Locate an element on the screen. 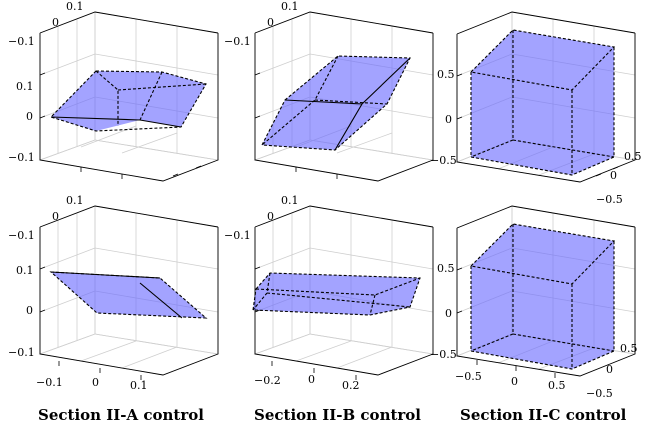 The width and height of the screenshot is (649, 430). p6-z-tick-0: 0.5 is located at coordinates (446, 268).